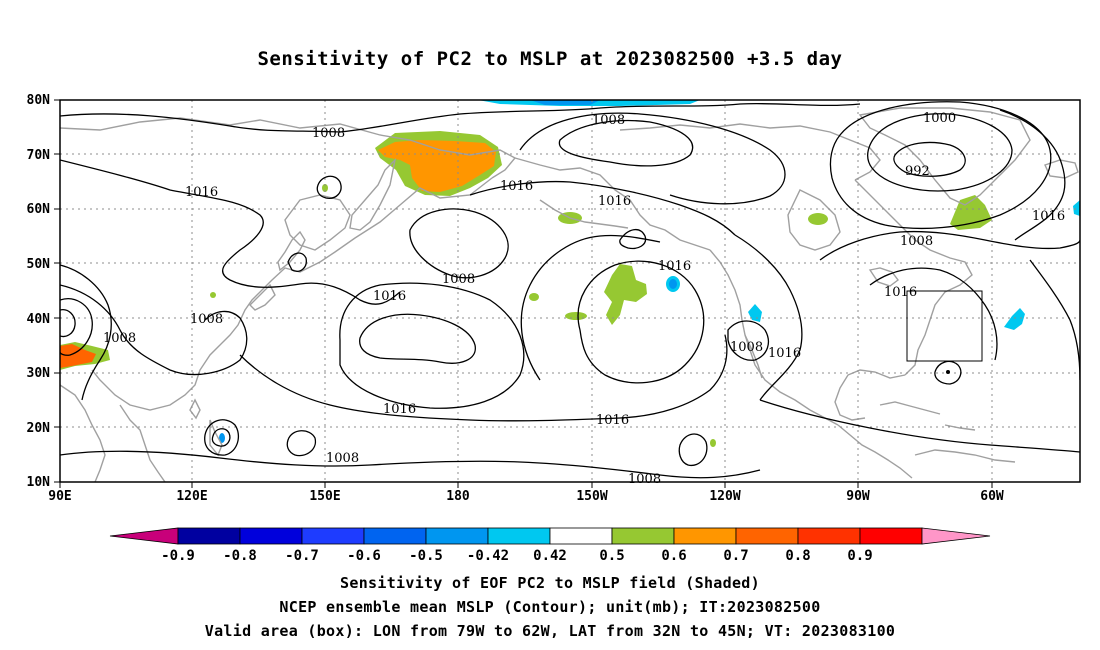 The width and height of the screenshot is (1100, 650). What do you see at coordinates (399, 409) in the screenshot?
I see `label-1016-pacific-south: 1016` at bounding box center [399, 409].